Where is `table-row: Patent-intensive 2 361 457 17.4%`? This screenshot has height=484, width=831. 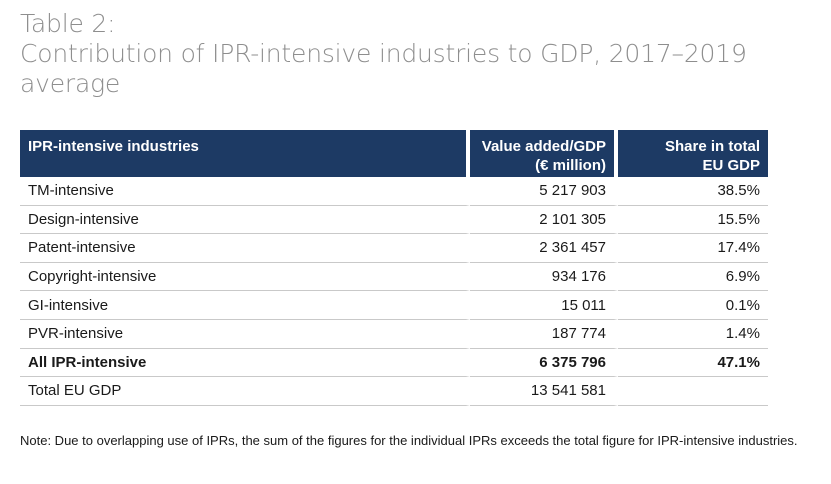 table-row: Patent-intensive 2 361 457 17.4% is located at coordinates (394, 248).